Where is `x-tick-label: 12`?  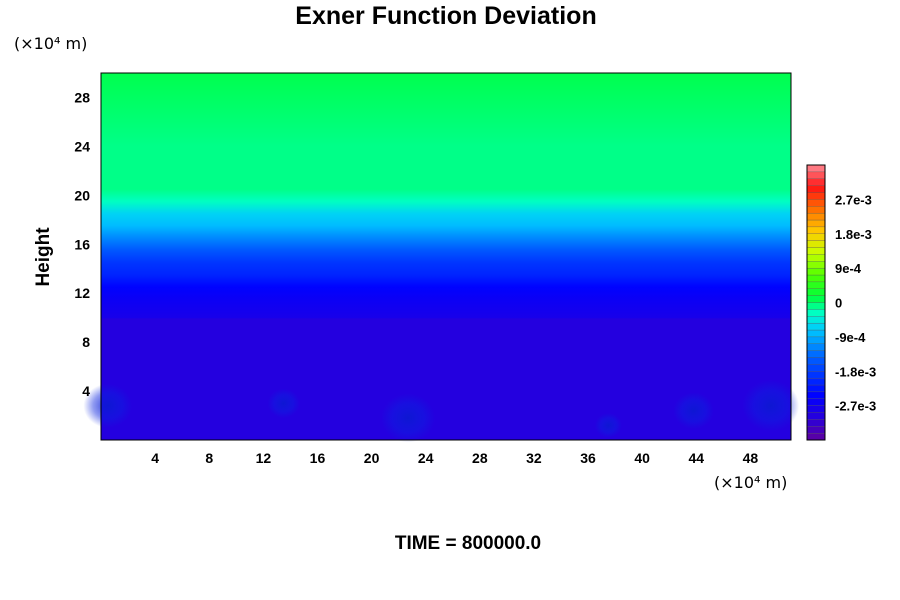 x-tick-label: 12 is located at coordinates (264, 458).